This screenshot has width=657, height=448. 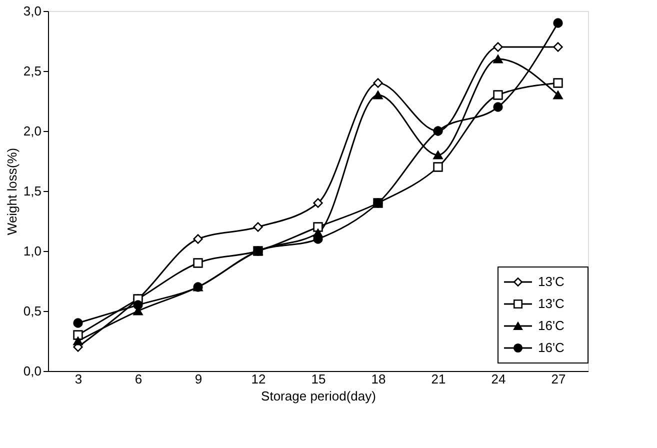 What do you see at coordinates (318, 396) in the screenshot?
I see `x-axis-title: Storage period(day)` at bounding box center [318, 396].